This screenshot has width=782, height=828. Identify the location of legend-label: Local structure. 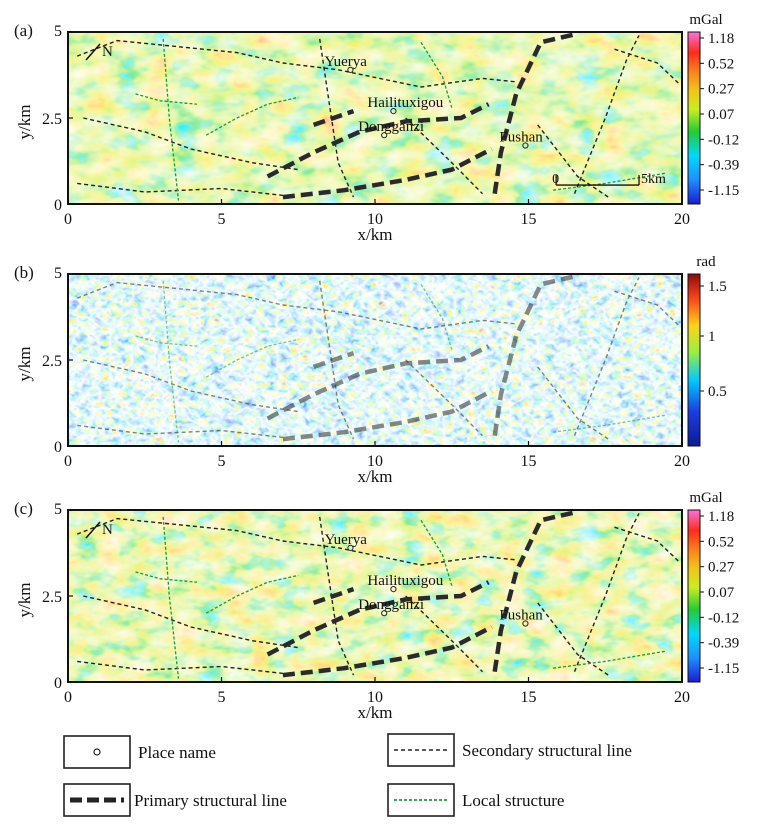
(513, 800).